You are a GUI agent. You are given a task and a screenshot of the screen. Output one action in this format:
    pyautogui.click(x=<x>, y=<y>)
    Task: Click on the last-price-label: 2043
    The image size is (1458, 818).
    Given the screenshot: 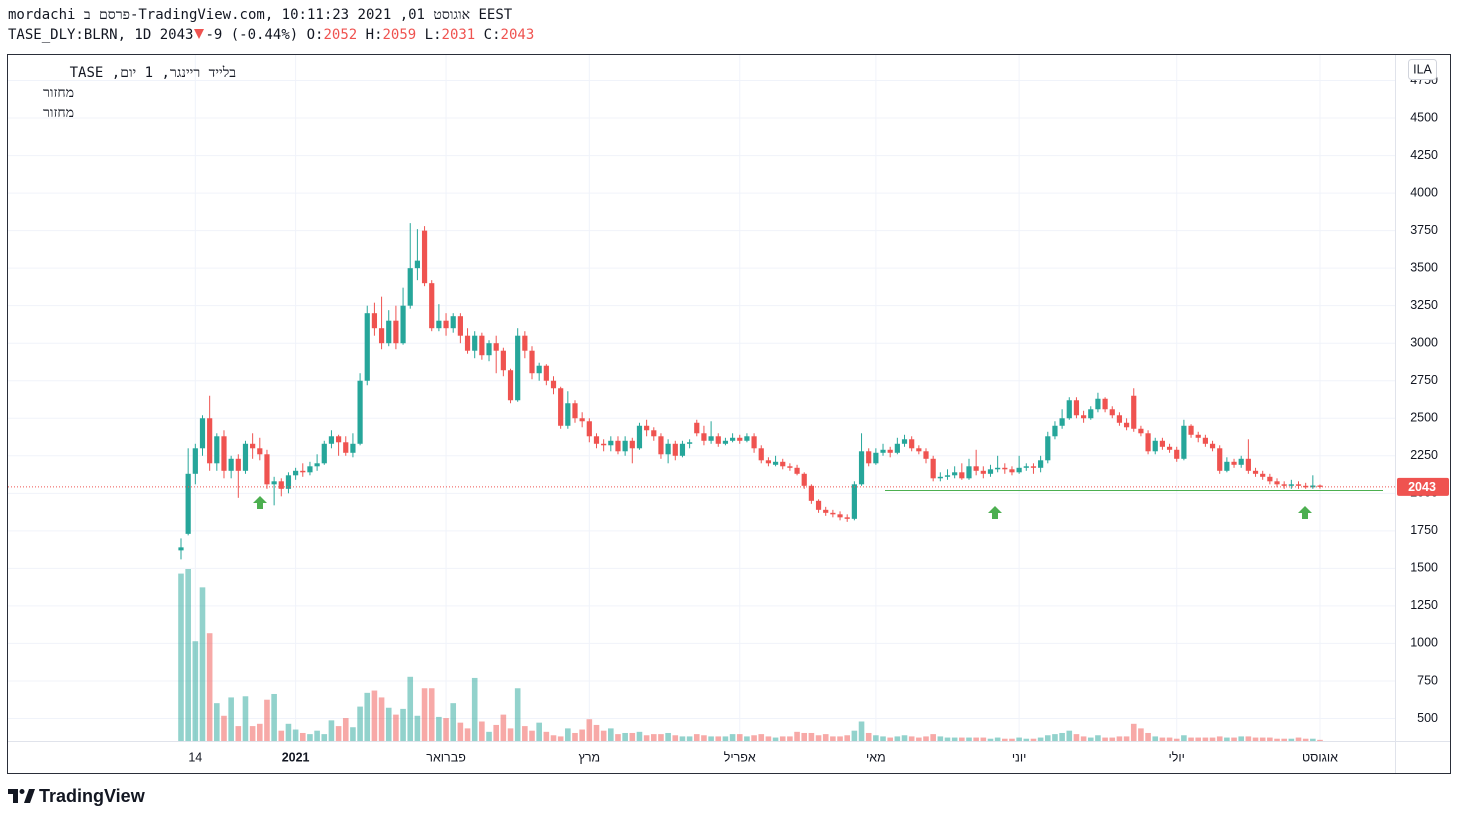 What is the action you would take?
    pyautogui.click(x=1422, y=487)
    